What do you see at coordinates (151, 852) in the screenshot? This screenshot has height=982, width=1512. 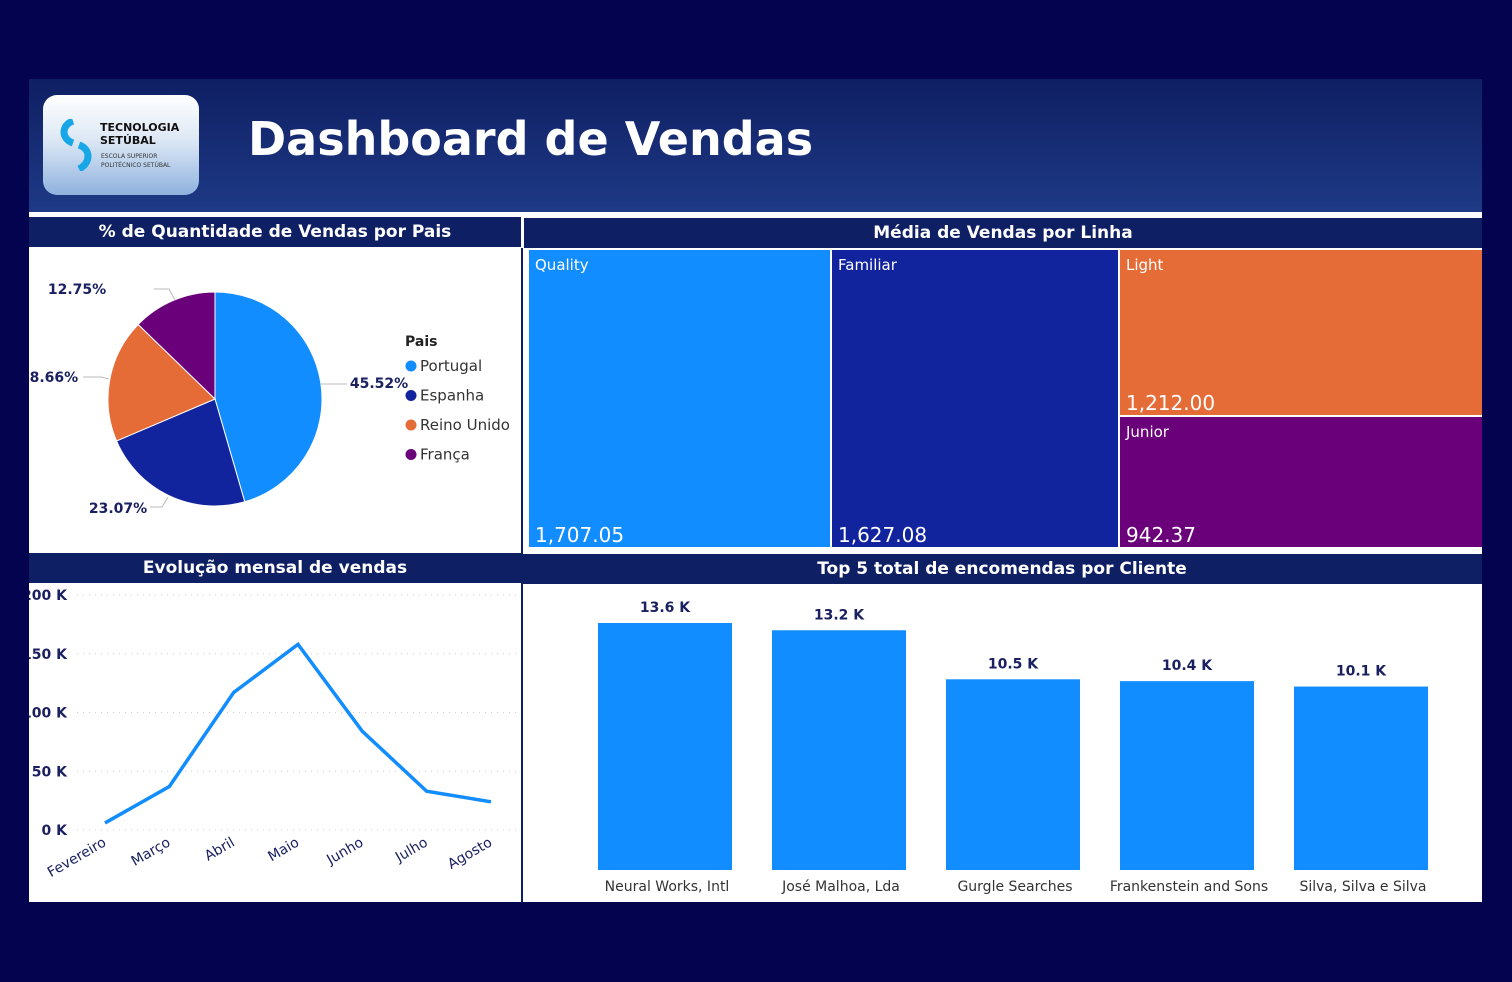 I see `x-tick-label: Março` at bounding box center [151, 852].